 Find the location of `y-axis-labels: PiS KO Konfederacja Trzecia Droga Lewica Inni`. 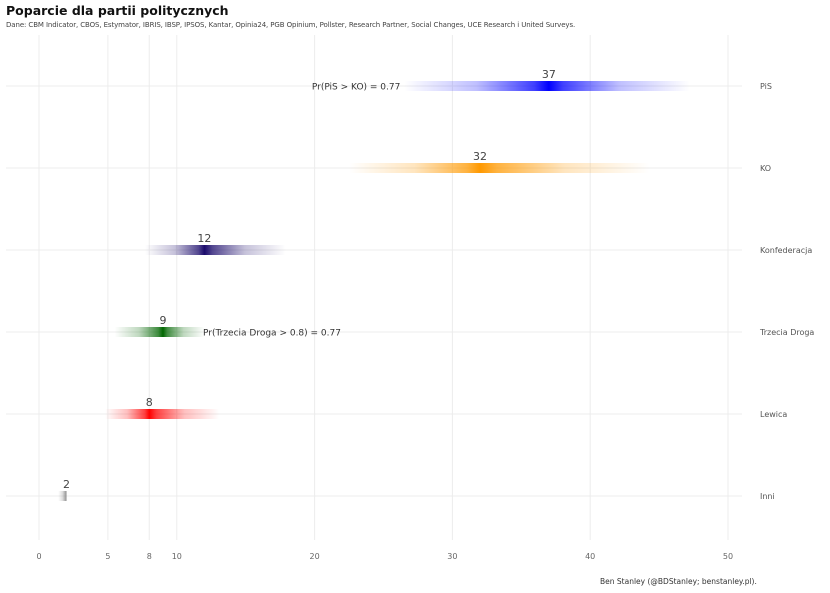

y-axis-labels: PiS KO Konfederacja Trzecia Droga Lewica Inni is located at coordinates (786, 291).